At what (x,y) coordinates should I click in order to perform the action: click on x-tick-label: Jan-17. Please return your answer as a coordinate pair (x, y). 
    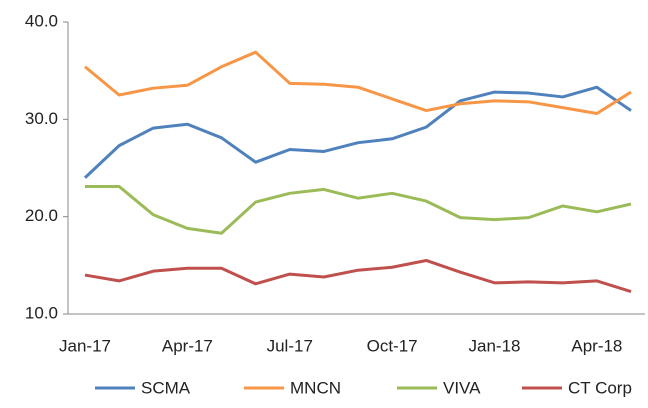
    Looking at the image, I should click on (85, 345).